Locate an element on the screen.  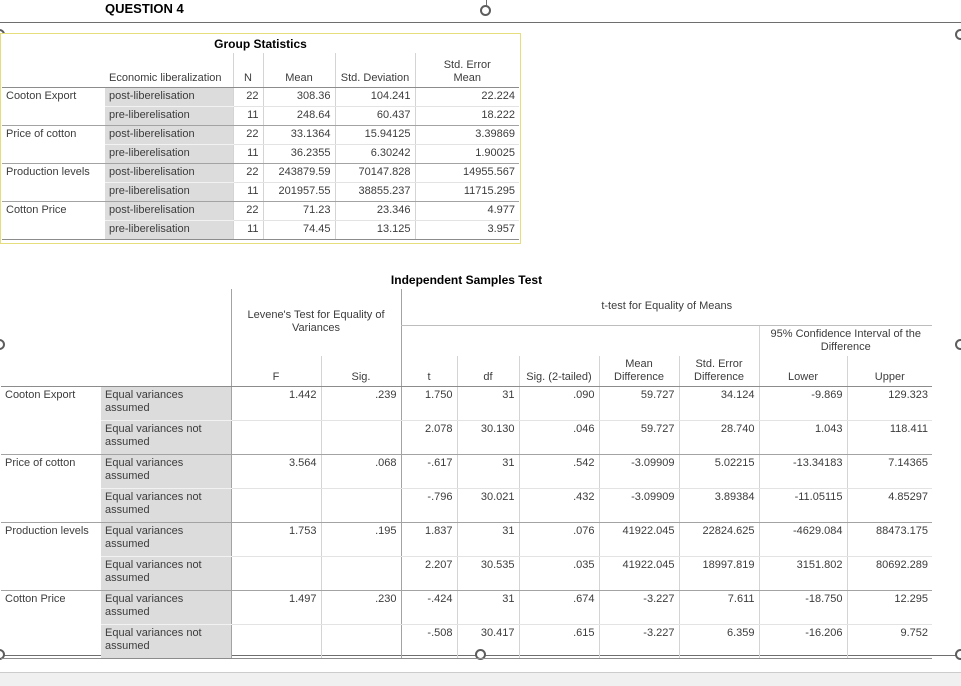
cell-std-error-difference: 22824.625 is located at coordinates (718, 539).